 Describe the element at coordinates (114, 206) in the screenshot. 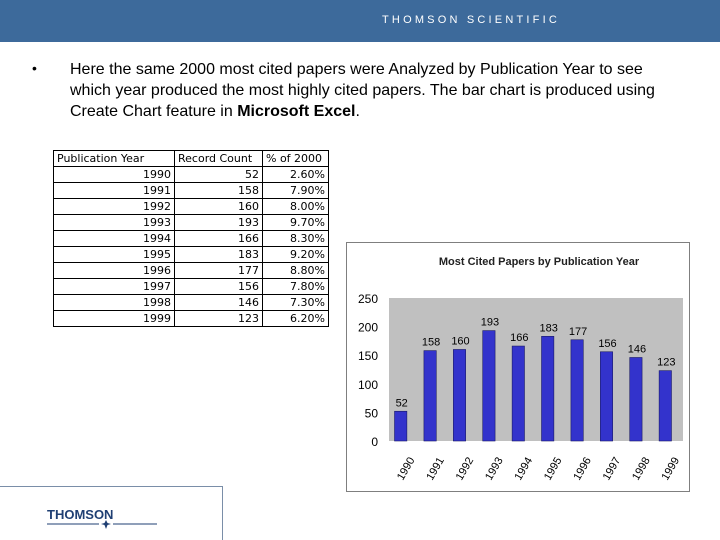

I see `table-cell-year: 1992` at that location.